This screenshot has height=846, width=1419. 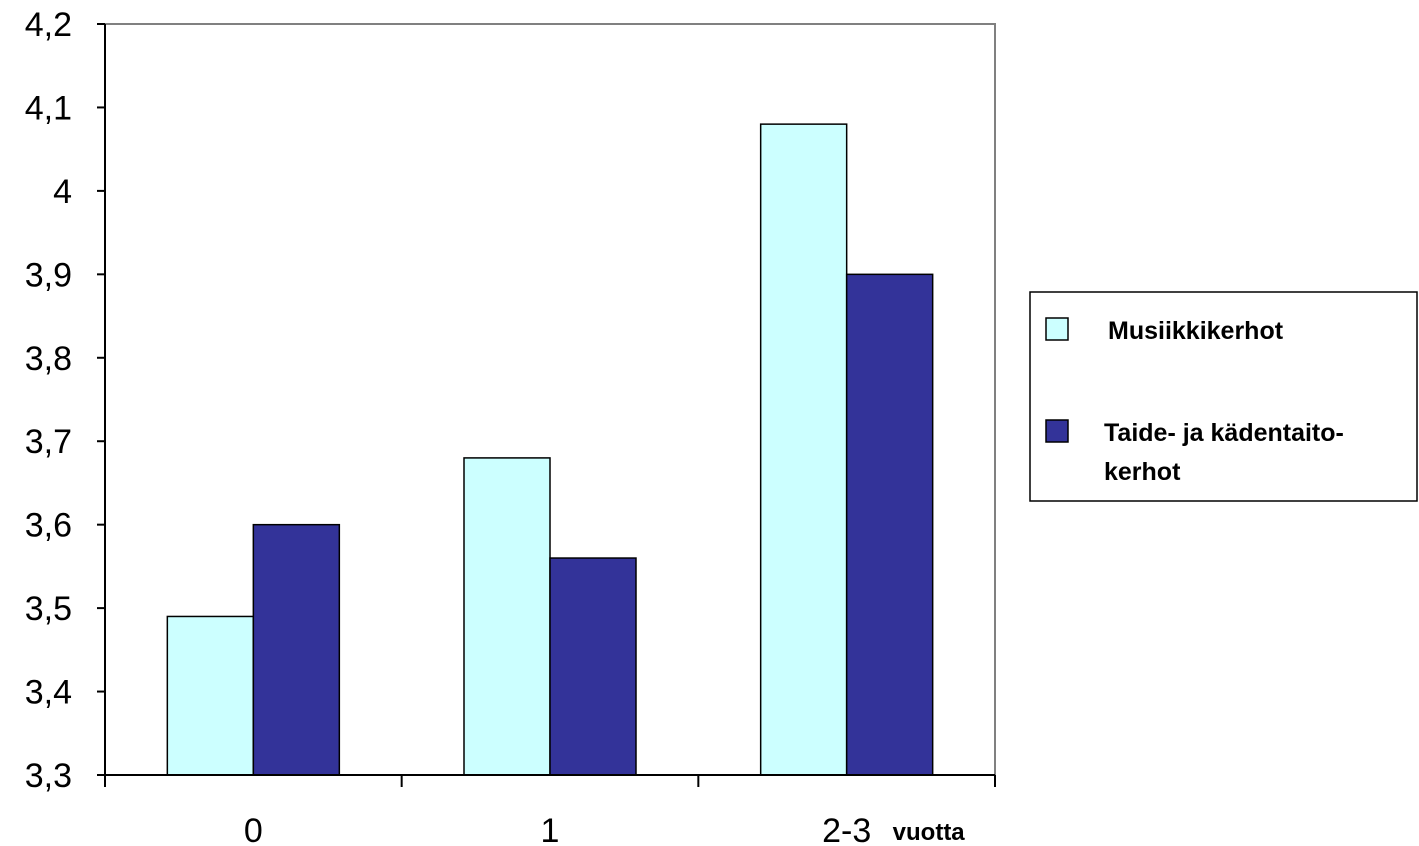 What do you see at coordinates (1196, 331) in the screenshot?
I see `legend-label: Musiikkikerhot` at bounding box center [1196, 331].